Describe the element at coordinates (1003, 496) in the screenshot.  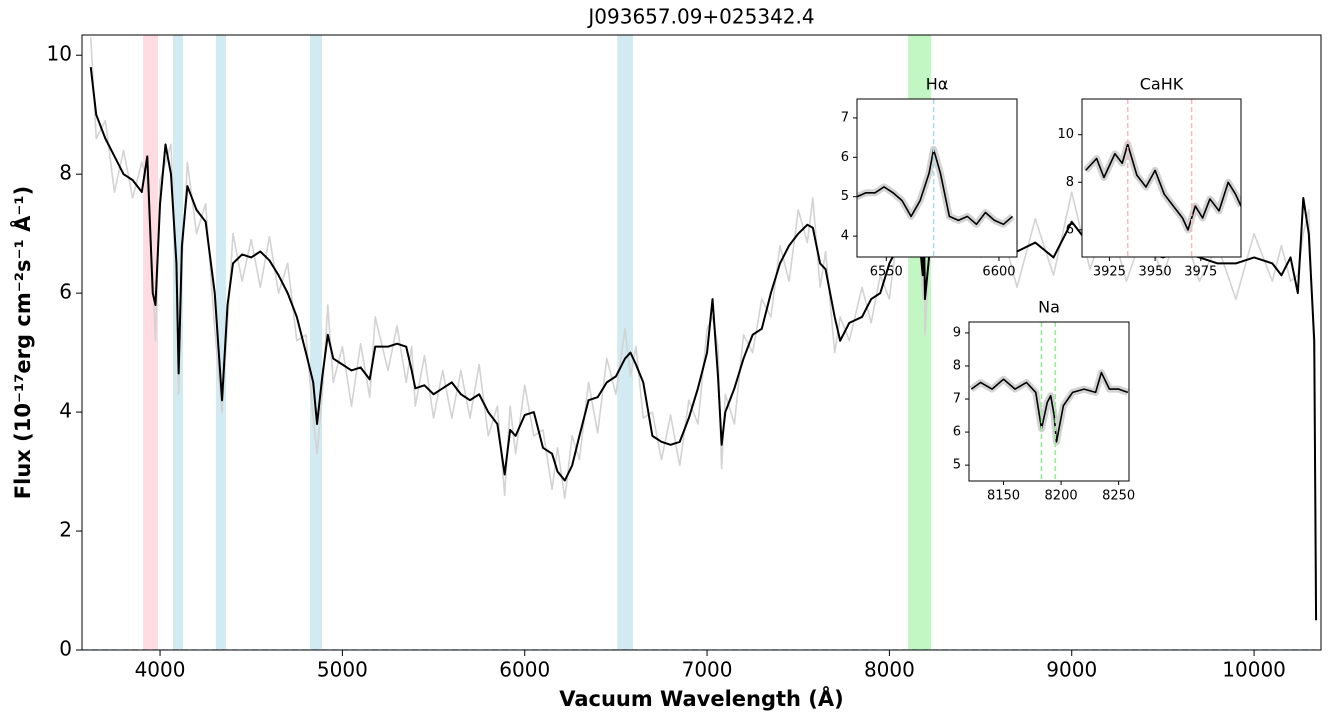
I see `x-tick-label: 8150` at that location.